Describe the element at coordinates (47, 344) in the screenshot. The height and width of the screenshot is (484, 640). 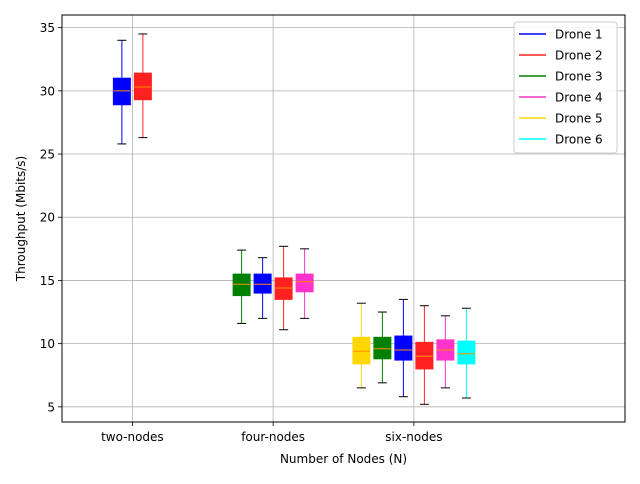
I see `y-tick-label: 10` at that location.